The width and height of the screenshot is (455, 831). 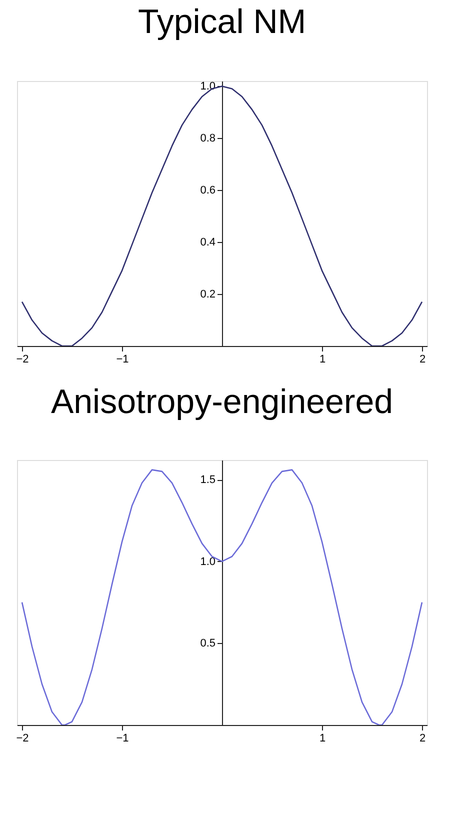 What do you see at coordinates (208, 562) in the screenshot?
I see `y-tick-label: 1.0` at bounding box center [208, 562].